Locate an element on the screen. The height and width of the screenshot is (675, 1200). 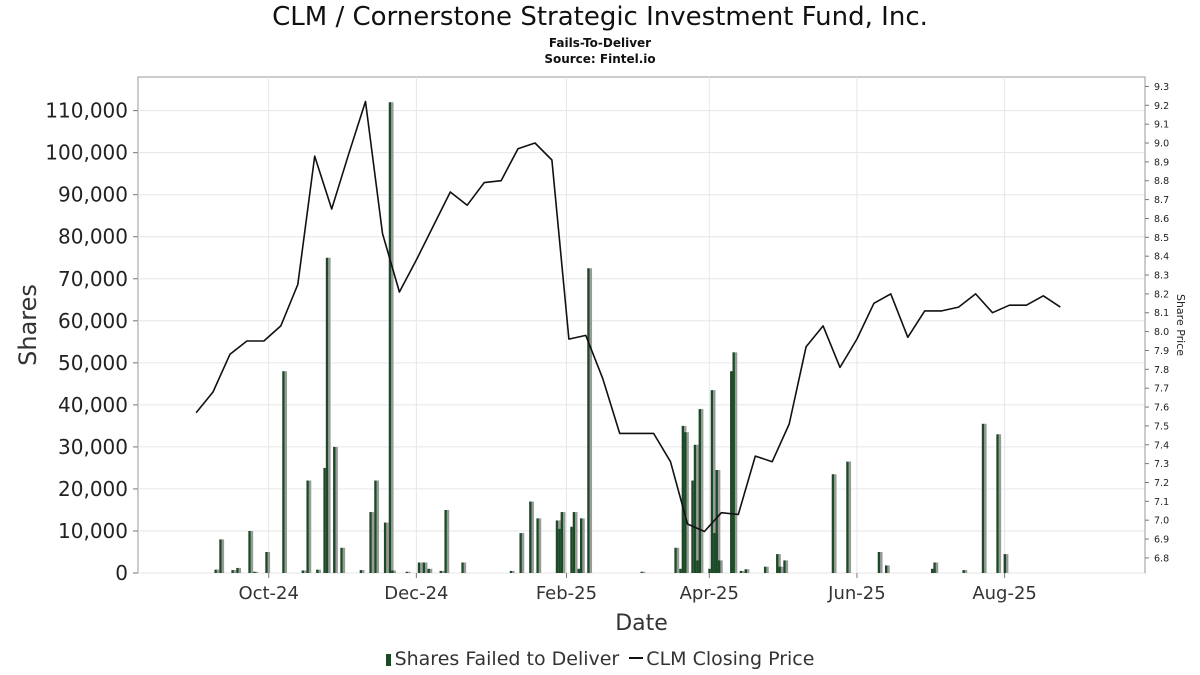
y2-tick-label: 8.9 is located at coordinates (1161, 162).